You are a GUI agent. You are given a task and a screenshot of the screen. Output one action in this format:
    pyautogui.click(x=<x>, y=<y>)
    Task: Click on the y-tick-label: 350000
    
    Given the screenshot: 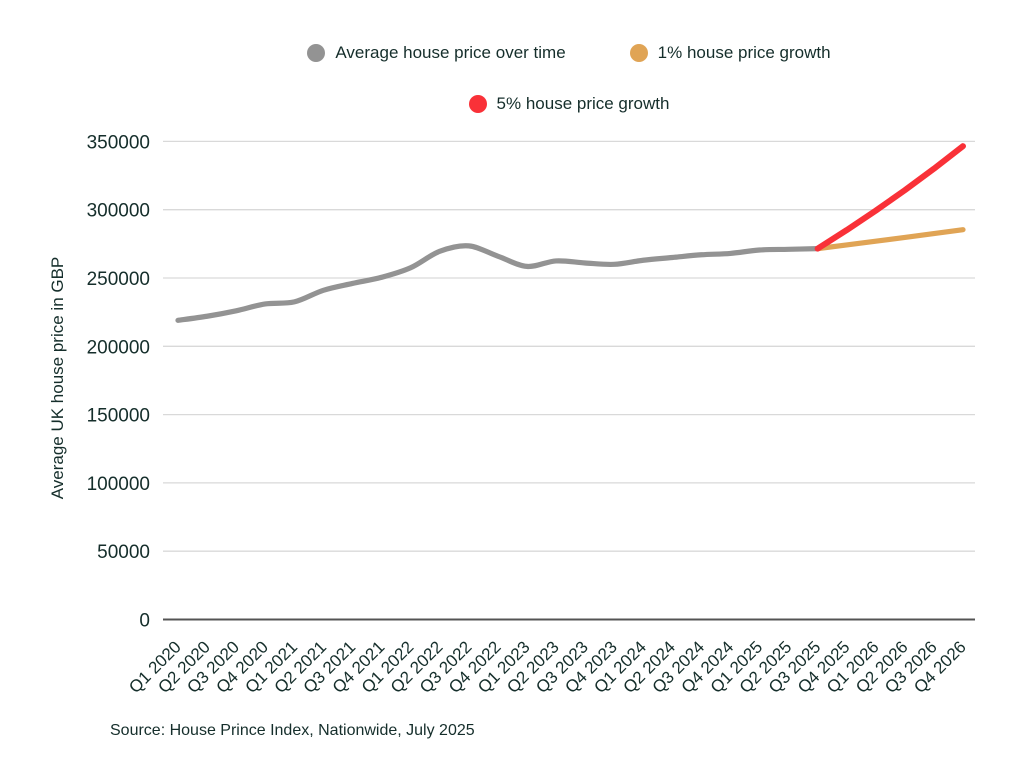 What is the action you would take?
    pyautogui.click(x=118, y=142)
    